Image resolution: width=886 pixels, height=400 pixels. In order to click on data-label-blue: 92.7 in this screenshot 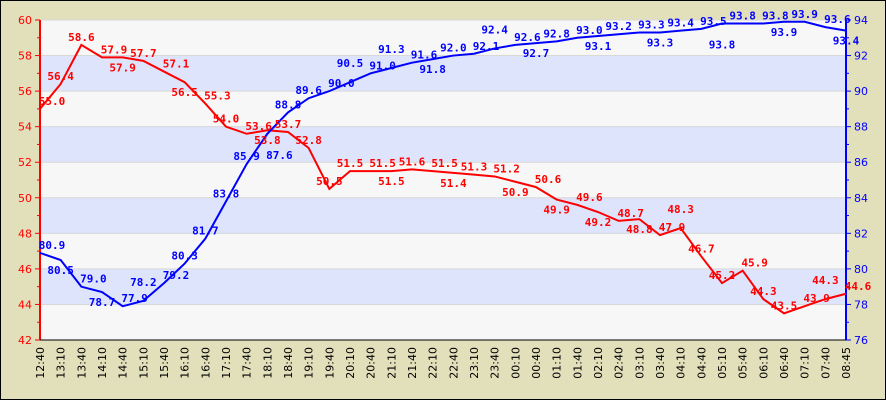, I will do `click(536, 53)`.